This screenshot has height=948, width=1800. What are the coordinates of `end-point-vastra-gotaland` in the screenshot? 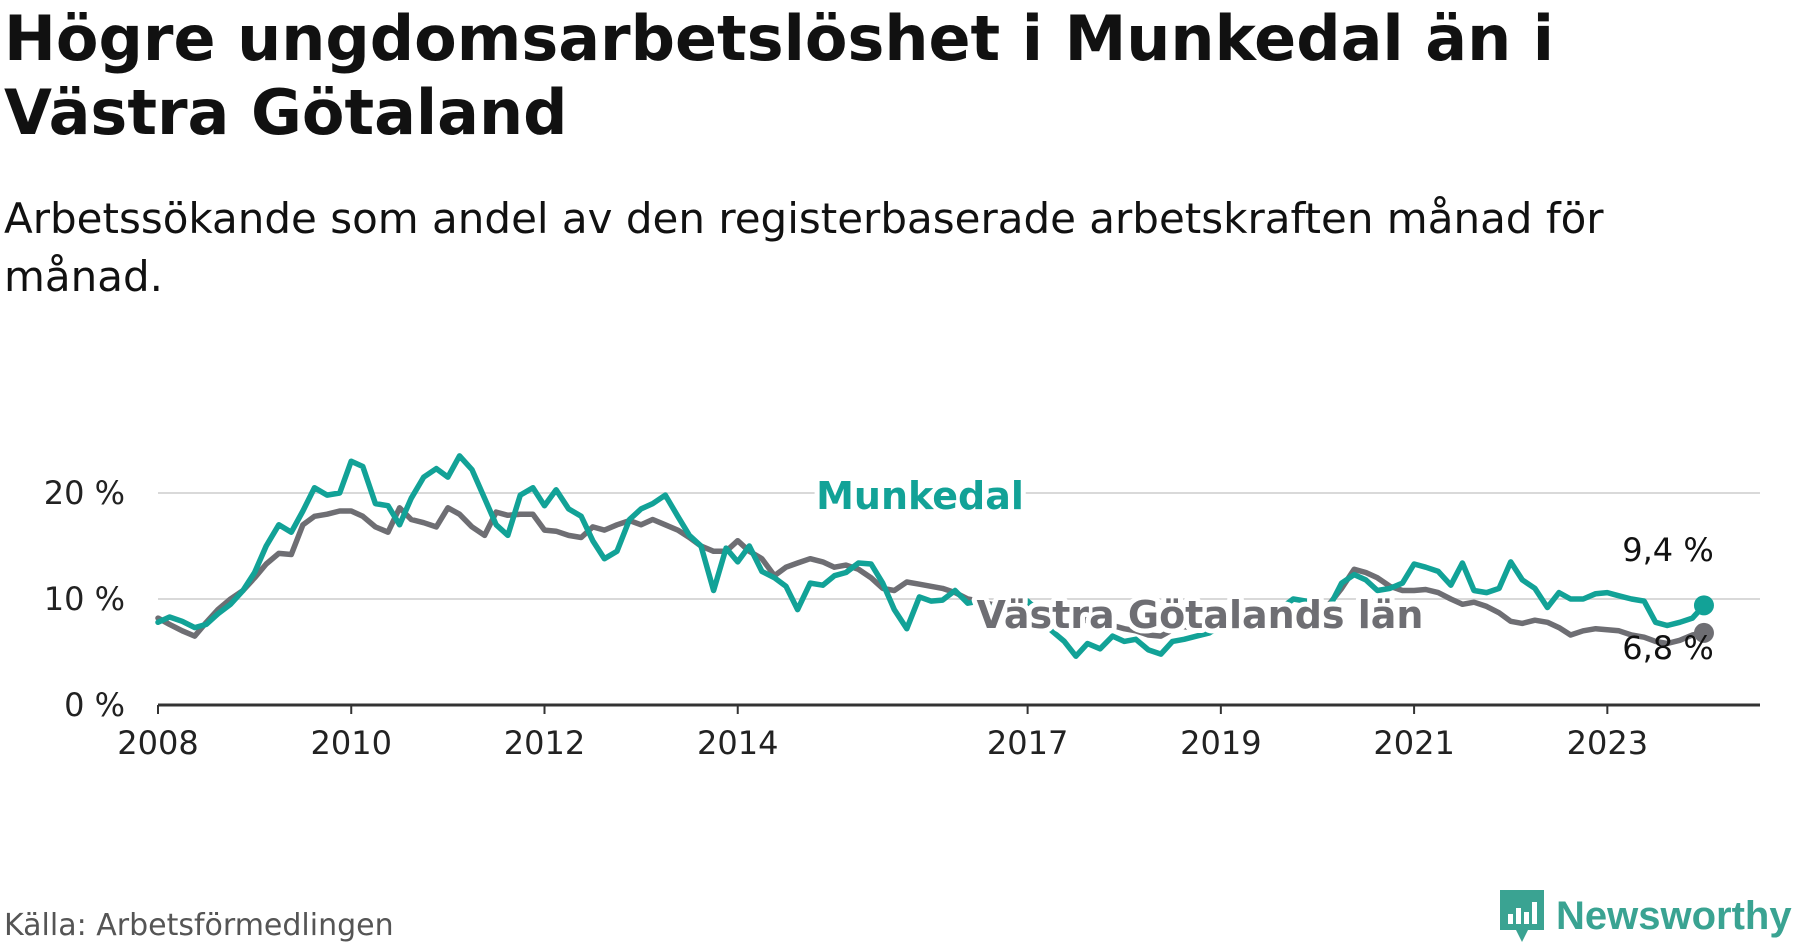 It's located at (1703, 632).